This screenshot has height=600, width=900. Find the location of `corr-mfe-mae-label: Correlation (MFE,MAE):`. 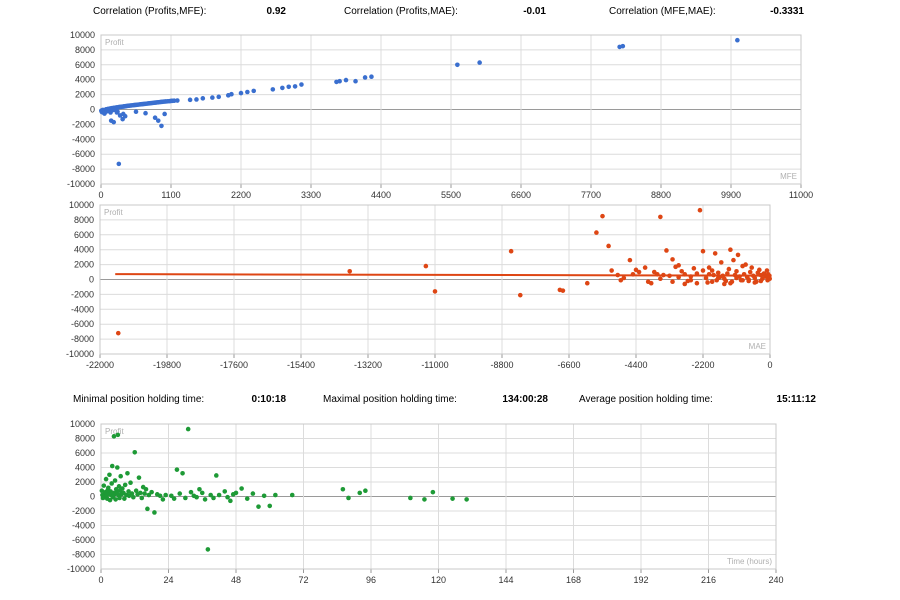

corr-mfe-mae-label: Correlation (MFE,MAE): is located at coordinates (662, 11).